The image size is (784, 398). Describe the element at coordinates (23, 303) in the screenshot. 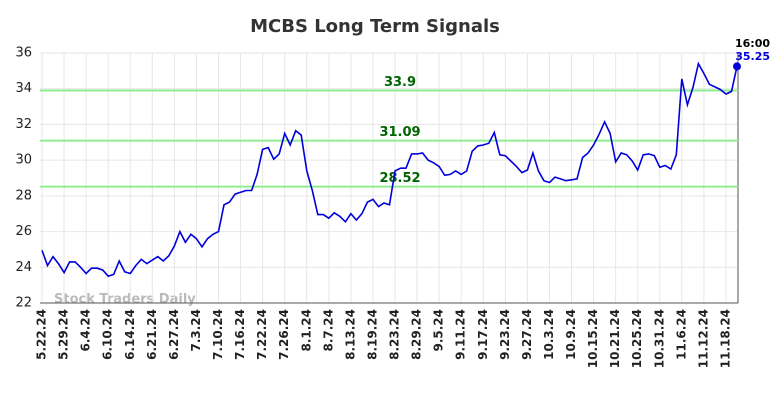

I see `y-tick-label: 22` at that location.